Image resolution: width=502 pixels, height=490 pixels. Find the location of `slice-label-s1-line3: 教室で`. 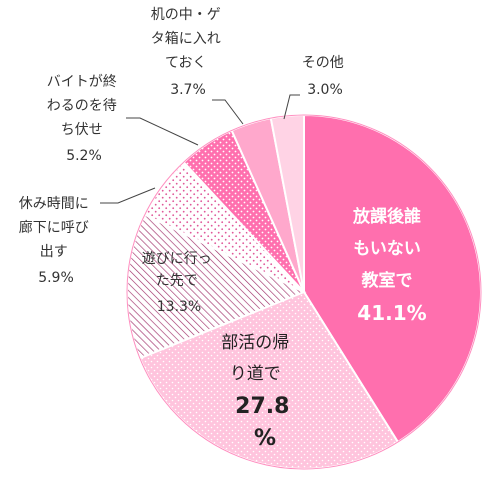

slice-label-s1-line3: 教室で is located at coordinates (387, 280).